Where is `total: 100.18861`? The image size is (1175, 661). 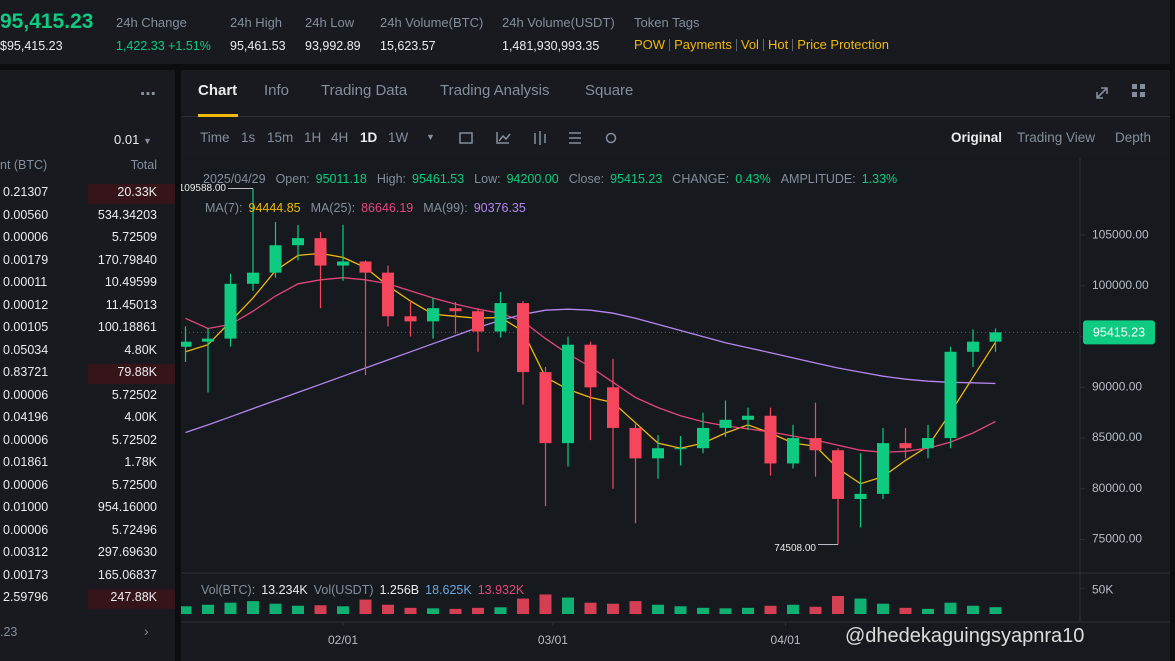 total: 100.18861 is located at coordinates (127, 327).